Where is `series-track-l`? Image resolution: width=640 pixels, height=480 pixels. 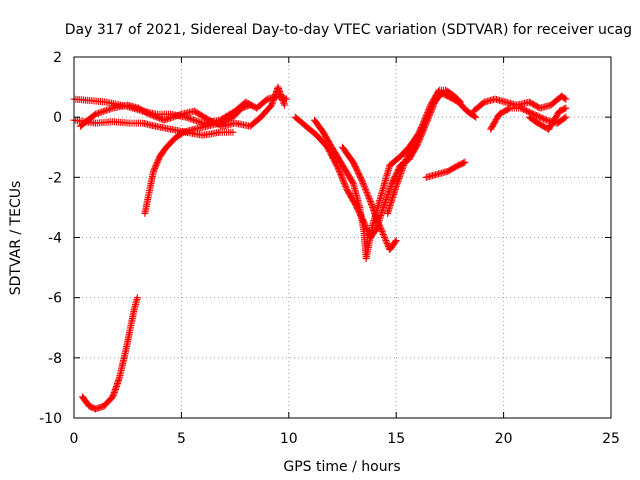 series-track-l is located at coordinates (528, 118).